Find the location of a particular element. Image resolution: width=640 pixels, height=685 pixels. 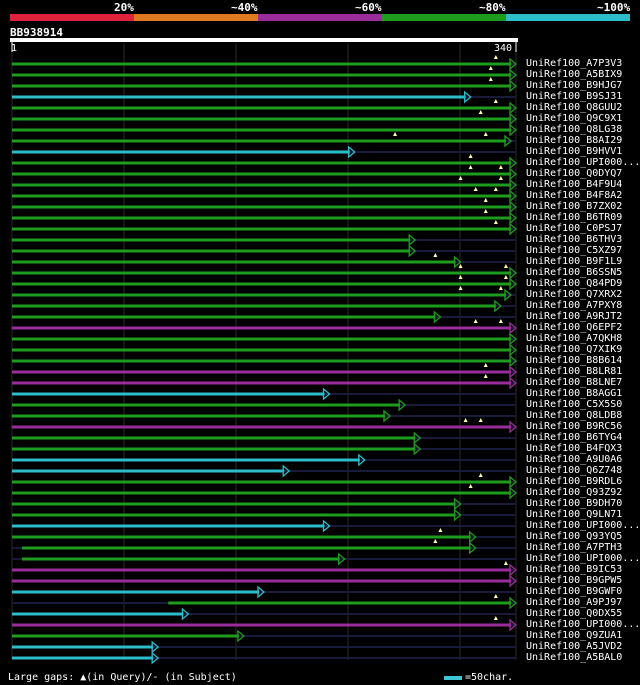

hit-label: UniRef100_Q9C9X1 is located at coordinates (574, 118).